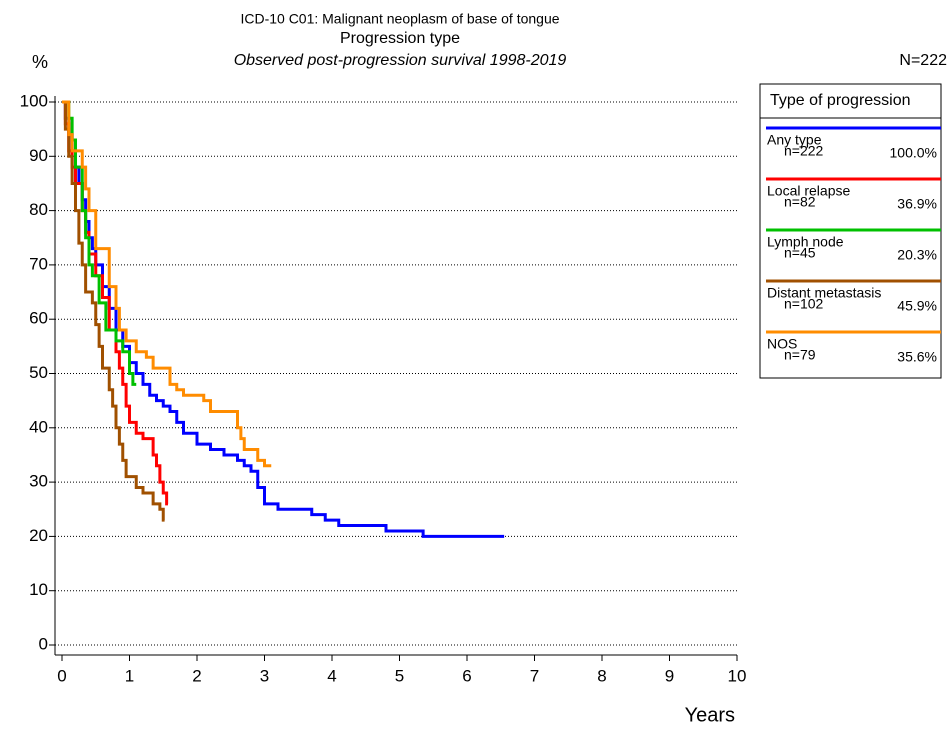  Describe the element at coordinates (38, 209) in the screenshot. I see `y-tick-label: 80` at that location.